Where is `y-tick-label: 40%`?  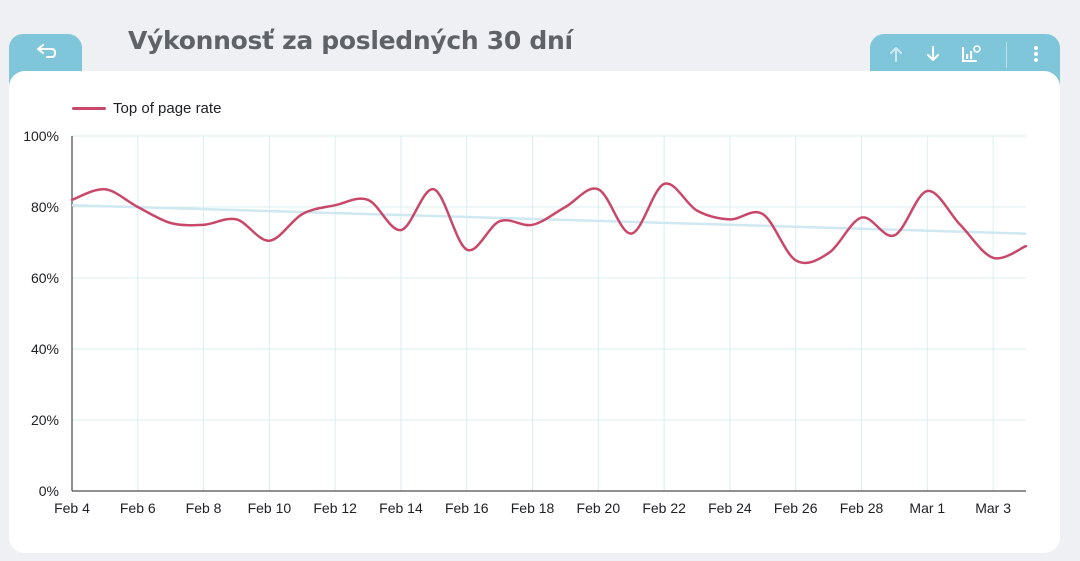
y-tick-label: 40% is located at coordinates (45, 349).